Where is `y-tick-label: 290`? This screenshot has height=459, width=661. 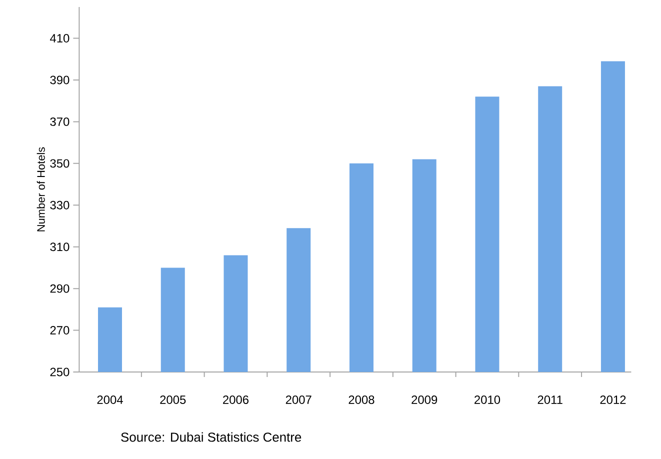
y-tick-label: 290 is located at coordinates (60, 288).